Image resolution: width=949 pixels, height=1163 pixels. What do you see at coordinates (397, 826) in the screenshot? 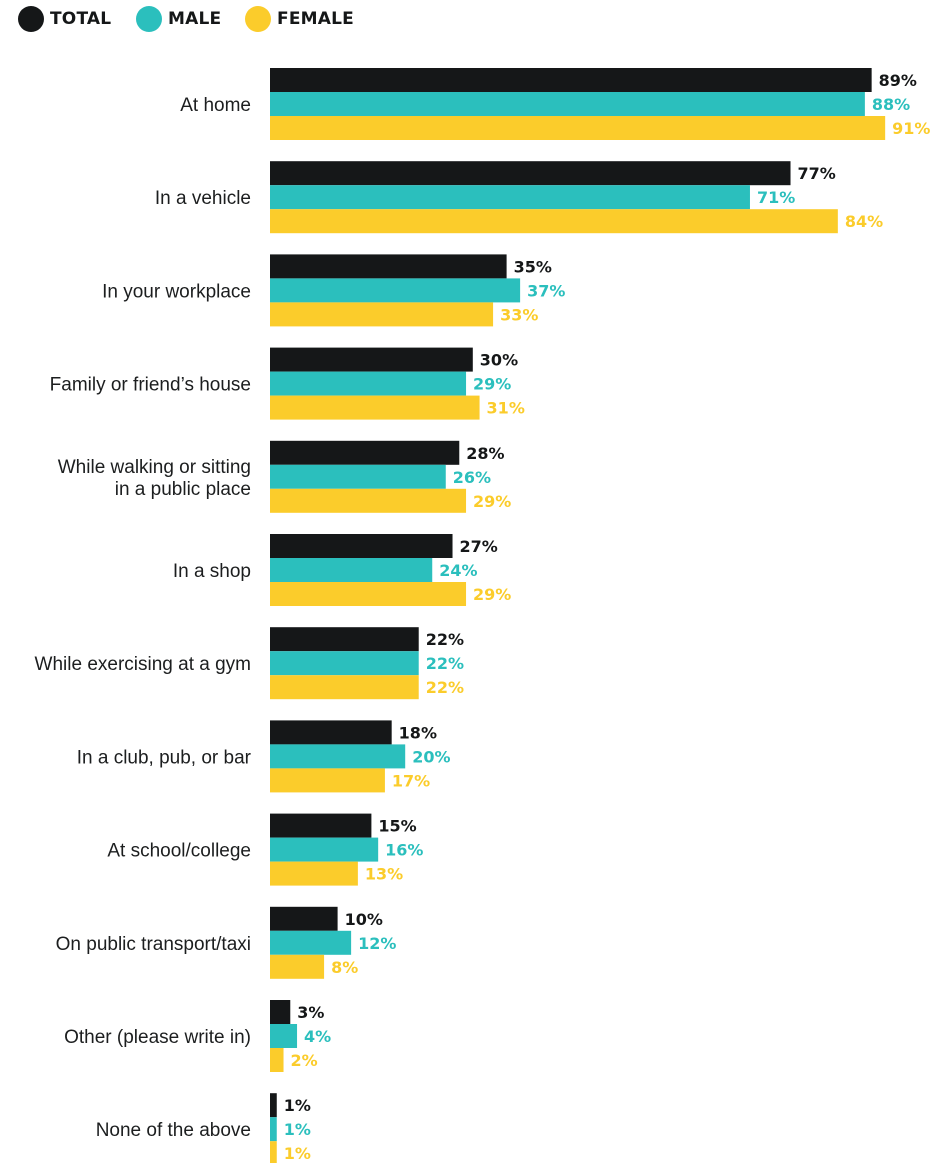
I see `data-label-total: 15%` at bounding box center [397, 826].